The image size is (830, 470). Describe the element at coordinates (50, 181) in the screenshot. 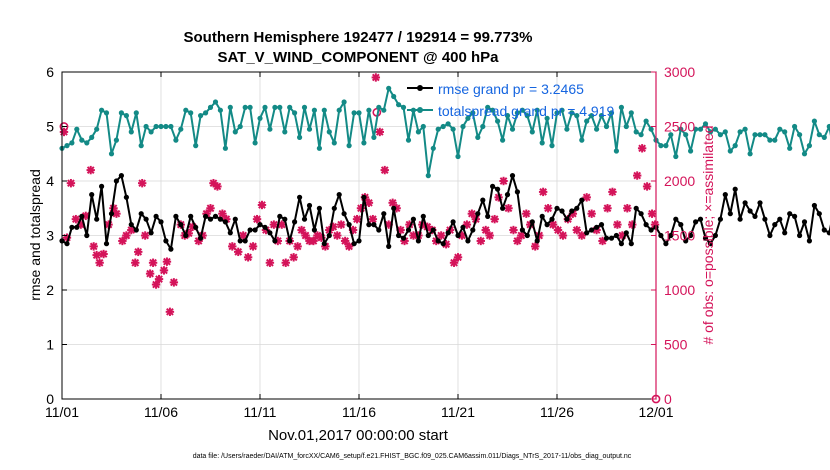

I see `y-tick-label-left: 4` at that location.